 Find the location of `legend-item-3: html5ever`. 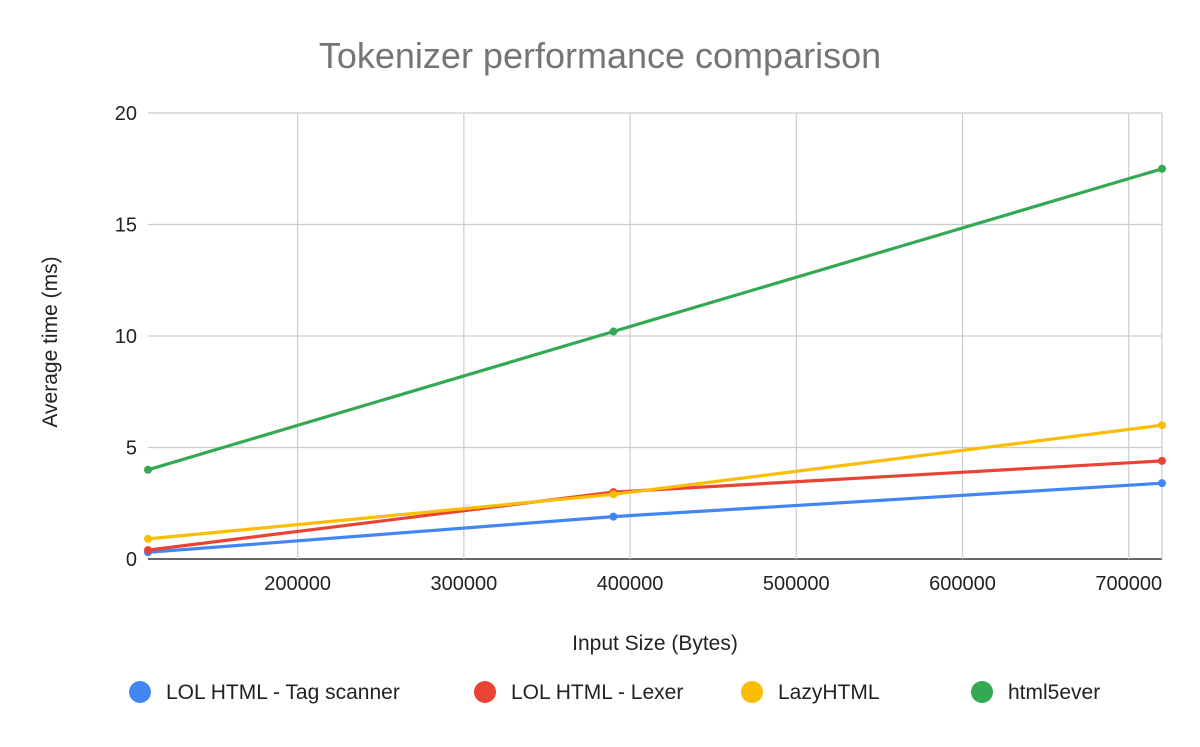

legend-item-3: html5ever is located at coordinates (1035, 692).